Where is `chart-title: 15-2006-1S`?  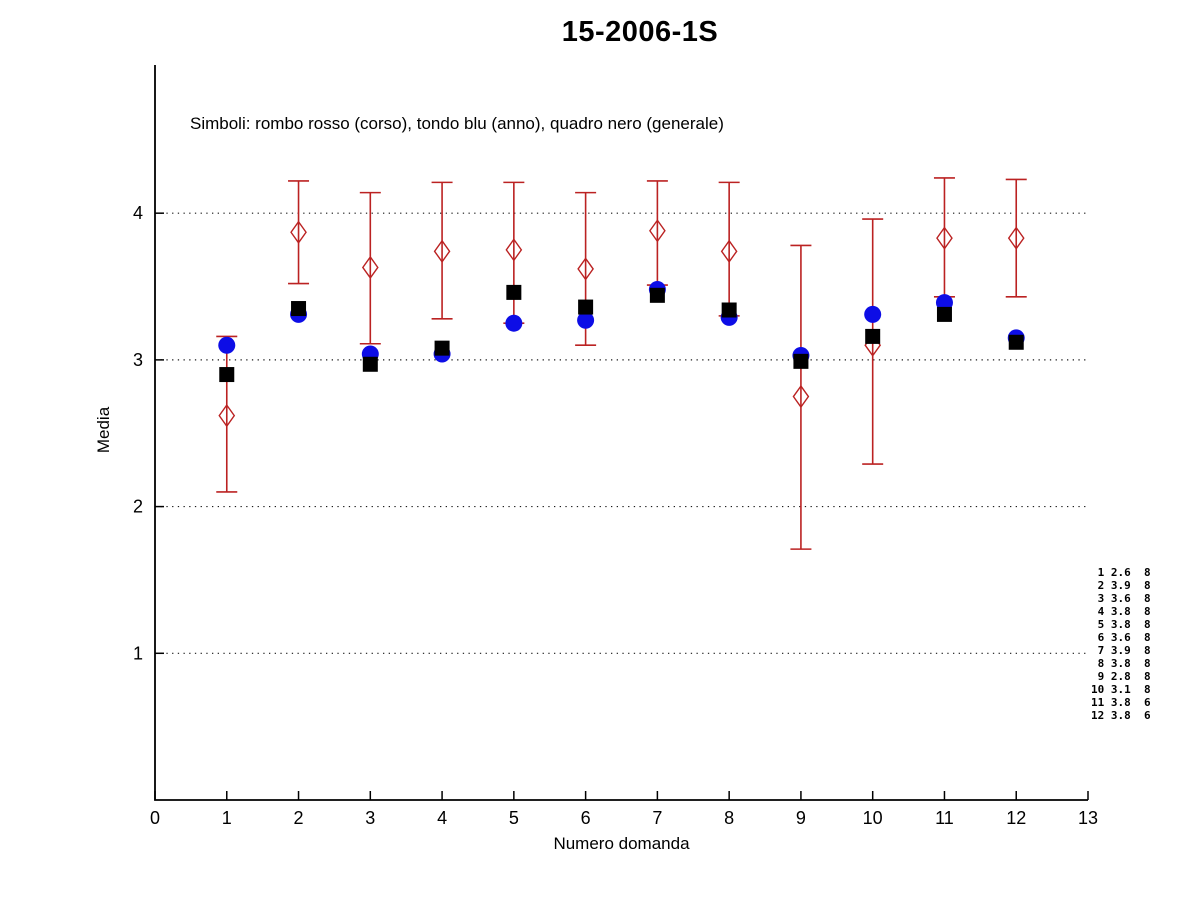 chart-title: 15-2006-1S is located at coordinates (640, 32).